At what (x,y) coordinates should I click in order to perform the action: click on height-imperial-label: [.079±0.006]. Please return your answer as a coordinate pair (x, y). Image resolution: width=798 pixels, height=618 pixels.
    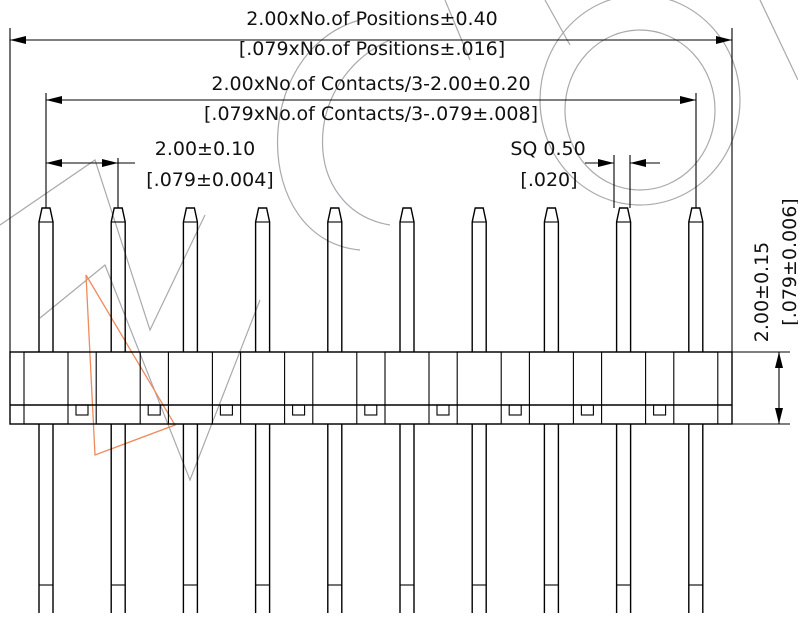
    Looking at the image, I should click on (788, 261).